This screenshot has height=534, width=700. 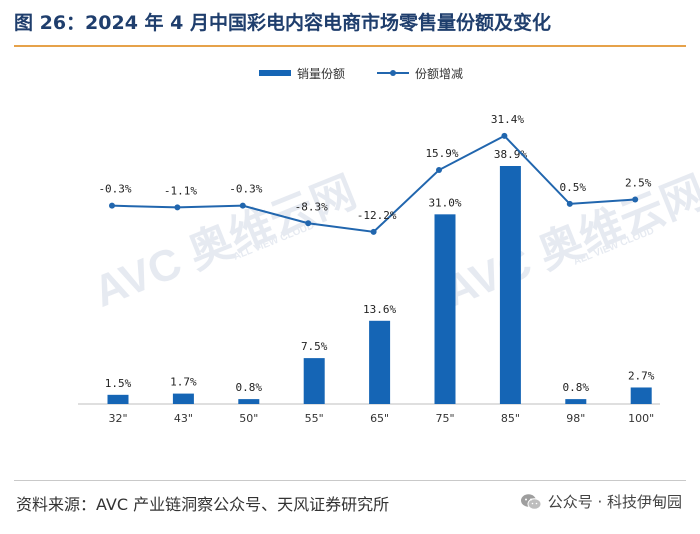 What do you see at coordinates (510, 418) in the screenshot?
I see `x-tick-6: 85"` at bounding box center [510, 418].